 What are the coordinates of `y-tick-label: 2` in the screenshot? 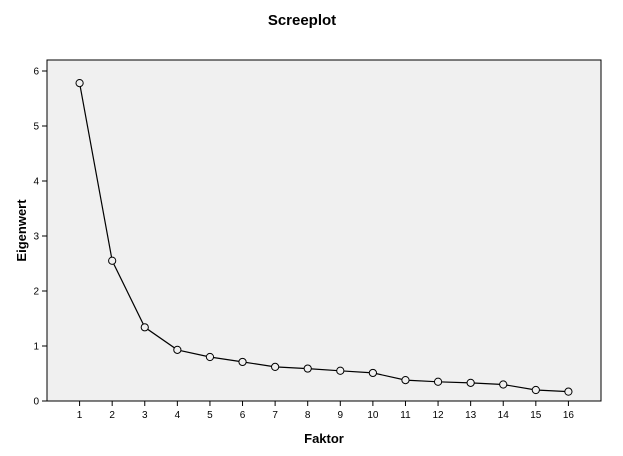 It's located at (36, 292).